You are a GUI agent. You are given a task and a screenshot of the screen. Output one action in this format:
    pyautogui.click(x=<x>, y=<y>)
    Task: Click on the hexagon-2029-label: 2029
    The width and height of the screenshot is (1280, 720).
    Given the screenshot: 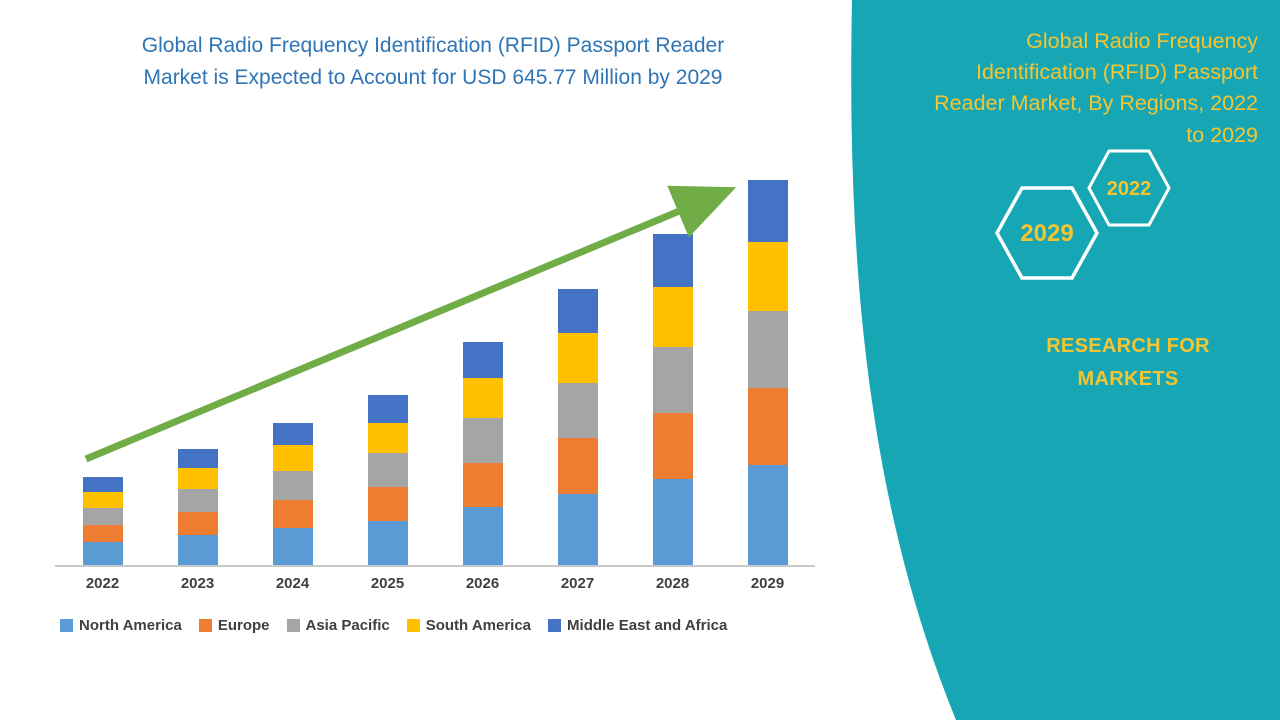 What is the action you would take?
    pyautogui.click(x=1046, y=233)
    